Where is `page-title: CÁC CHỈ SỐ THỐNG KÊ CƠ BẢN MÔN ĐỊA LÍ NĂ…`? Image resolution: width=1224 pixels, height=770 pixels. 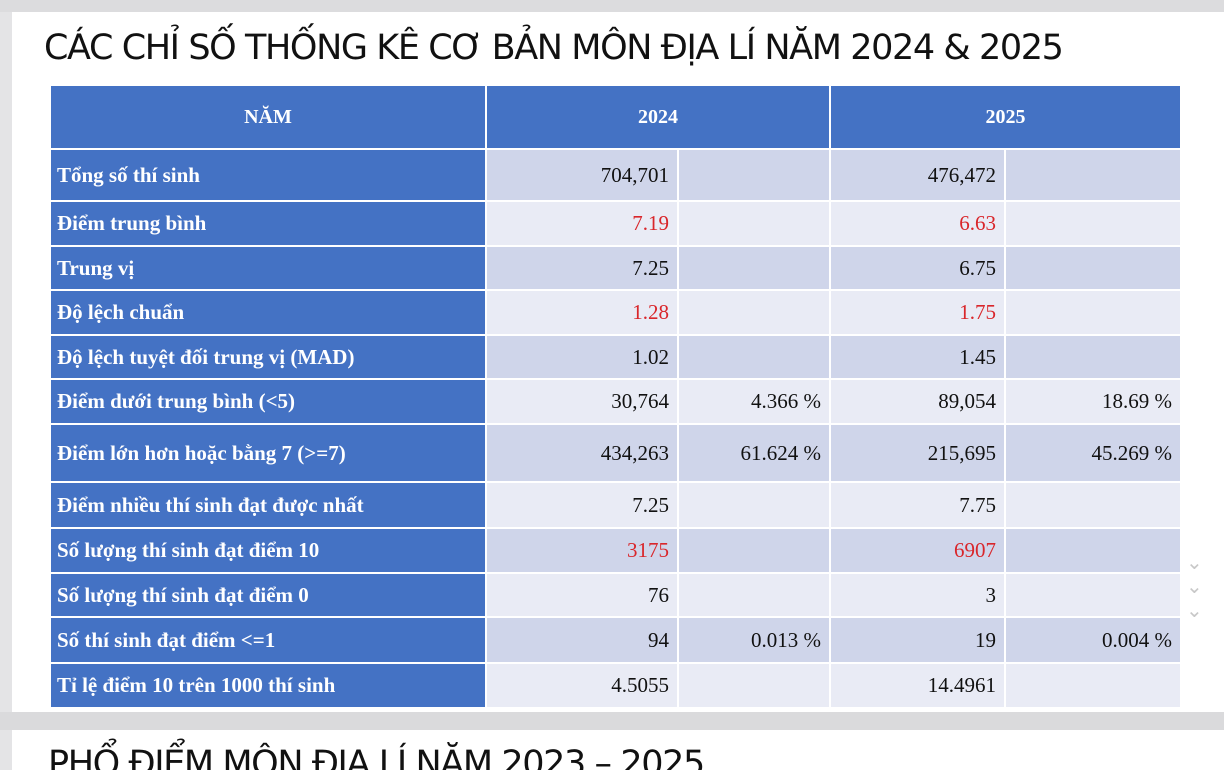
page-title: CÁC CHỈ SỐ THỐNG KÊ CƠ BẢN MÔN ĐỊA LÍ NĂ… is located at coordinates (554, 48).